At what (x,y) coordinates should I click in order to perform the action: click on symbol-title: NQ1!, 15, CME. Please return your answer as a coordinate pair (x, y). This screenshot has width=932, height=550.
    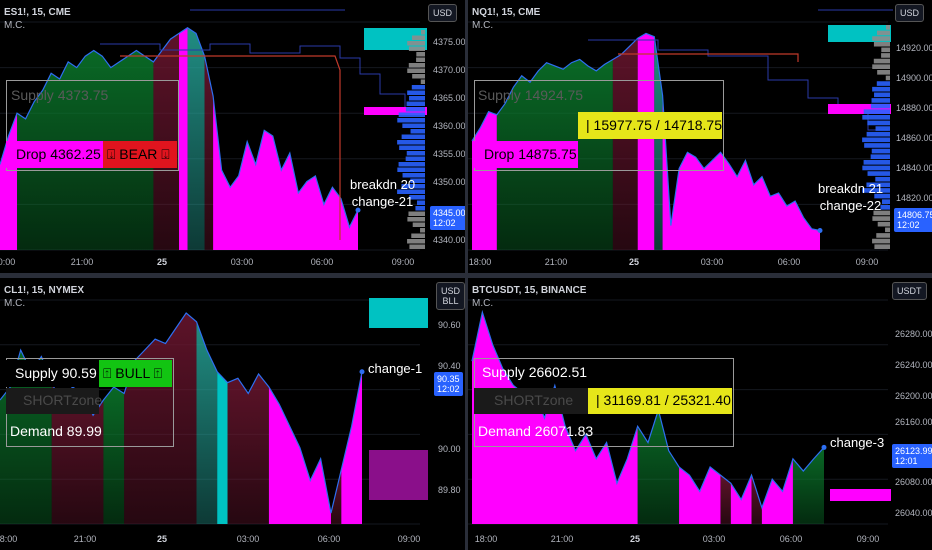
    Looking at the image, I should click on (506, 12).